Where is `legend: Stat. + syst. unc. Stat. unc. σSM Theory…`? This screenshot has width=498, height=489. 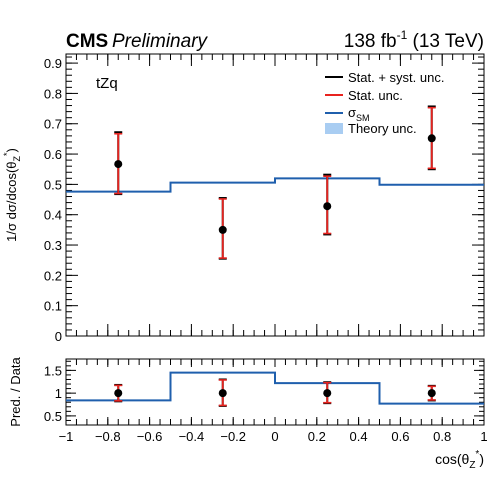 legend: Stat. + syst. unc. Stat. unc. σSM Theory… is located at coordinates (384, 103).